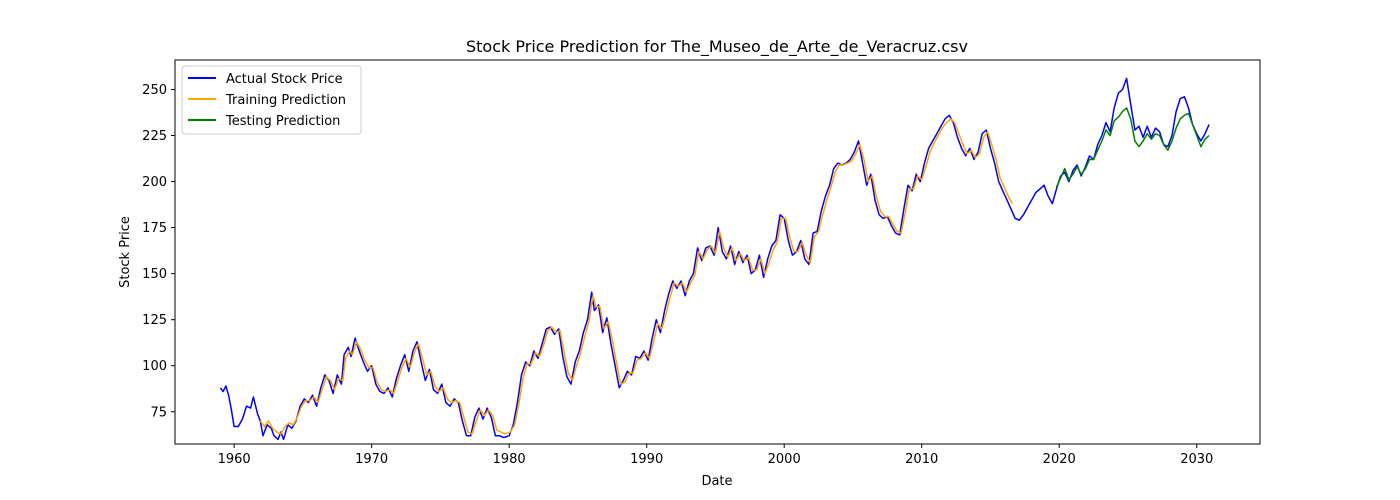  I want to click on x-tick-label: 2010, so click(921, 459).